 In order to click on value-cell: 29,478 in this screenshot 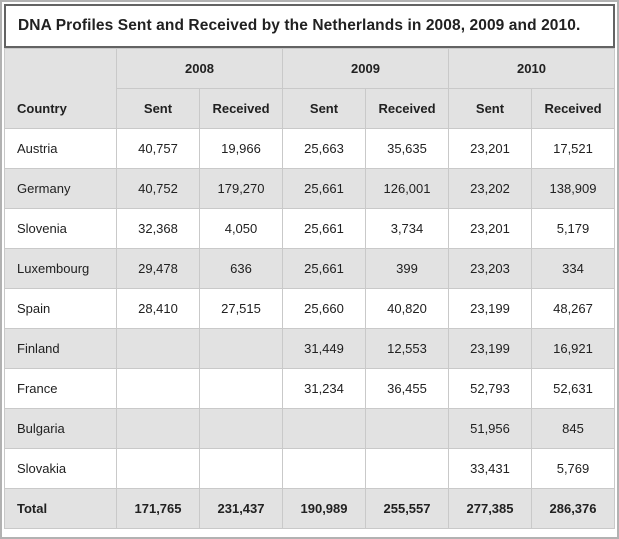, I will do `click(158, 268)`.